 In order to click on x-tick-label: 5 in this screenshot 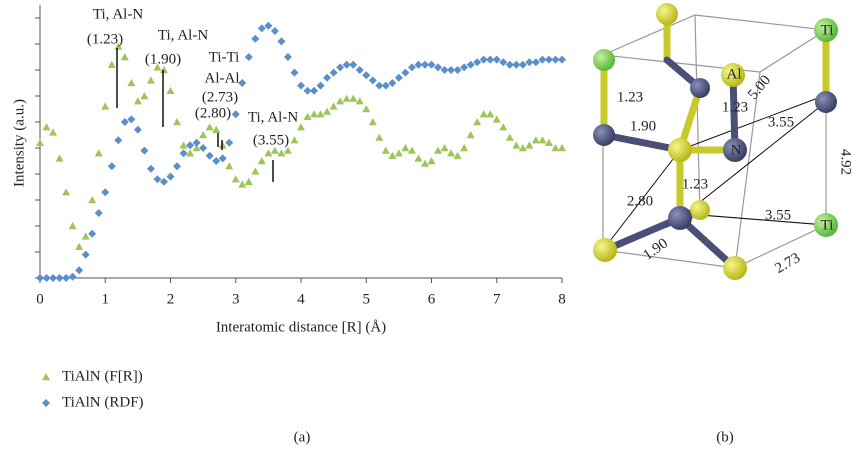, I will do `click(367, 299)`.